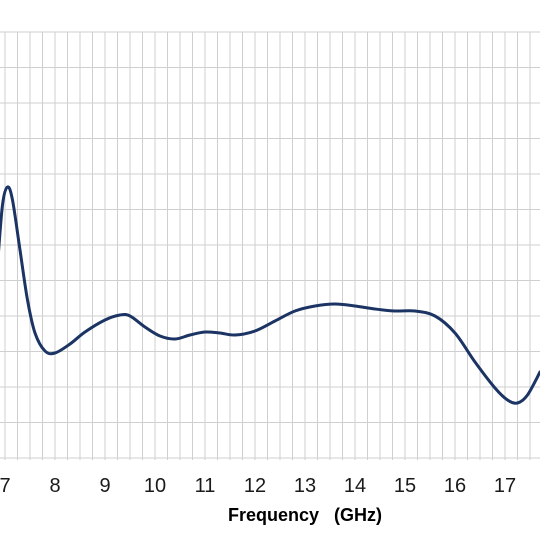 The height and width of the screenshot is (540, 540). What do you see at coordinates (305, 515) in the screenshot?
I see `x-axis-title: Frequency (GHz)` at bounding box center [305, 515].